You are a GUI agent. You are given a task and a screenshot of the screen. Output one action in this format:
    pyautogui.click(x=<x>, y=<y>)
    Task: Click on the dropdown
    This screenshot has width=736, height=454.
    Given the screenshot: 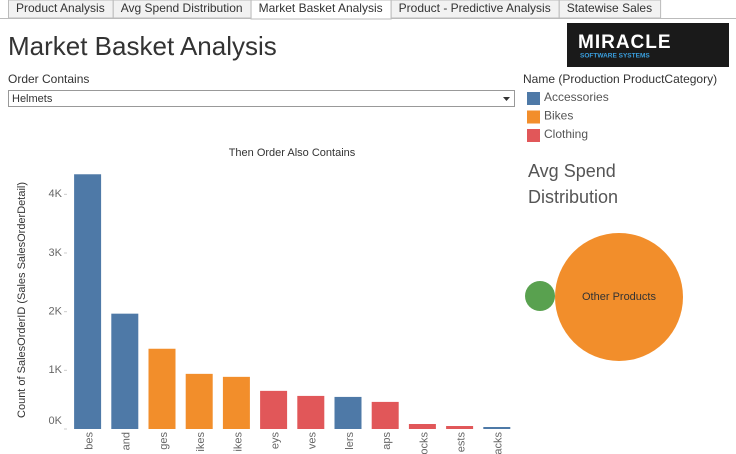 What is the action you would take?
    pyautogui.click(x=261, y=98)
    